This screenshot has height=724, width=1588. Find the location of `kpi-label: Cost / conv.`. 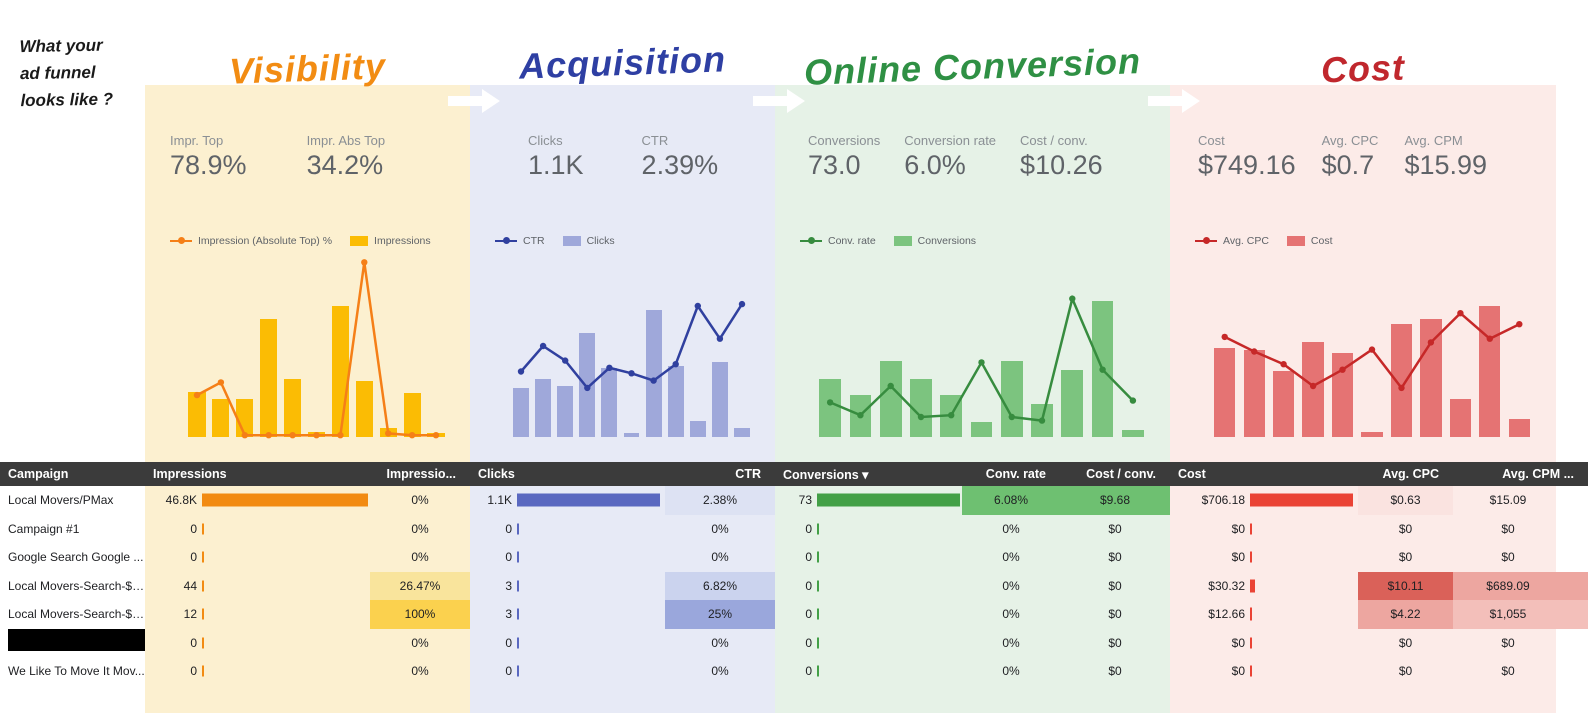

kpi-label: Cost / conv. is located at coordinates (1054, 140).